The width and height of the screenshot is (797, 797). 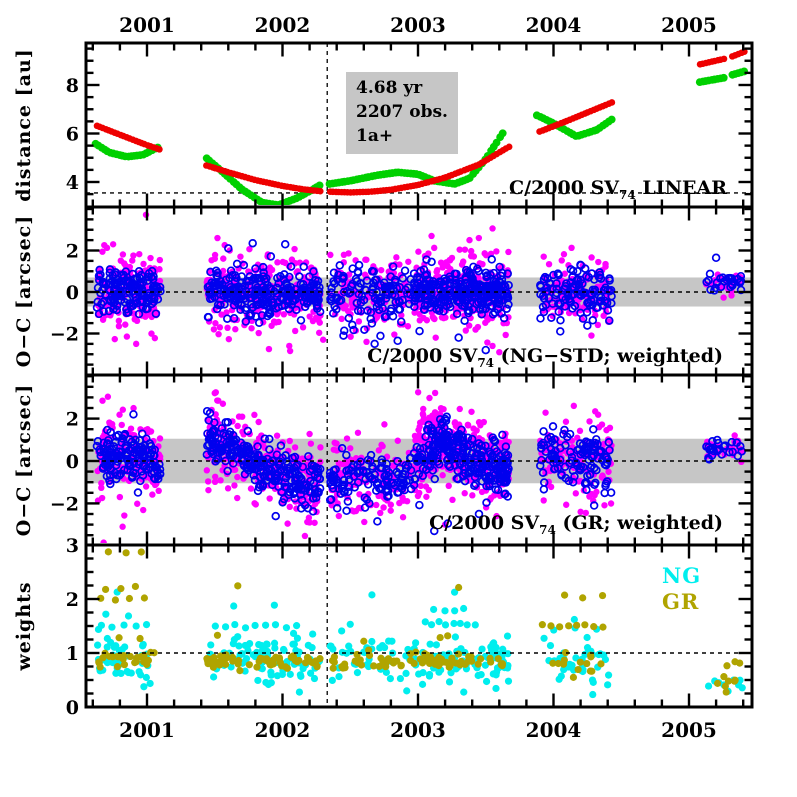 I want to click on y-tick-label-weights: 1, so click(x=72, y=654).